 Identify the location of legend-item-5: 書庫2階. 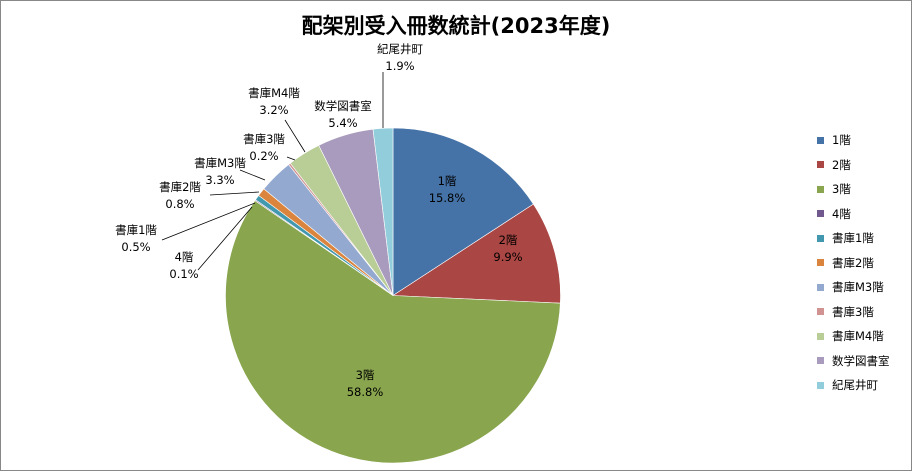
(853, 263).